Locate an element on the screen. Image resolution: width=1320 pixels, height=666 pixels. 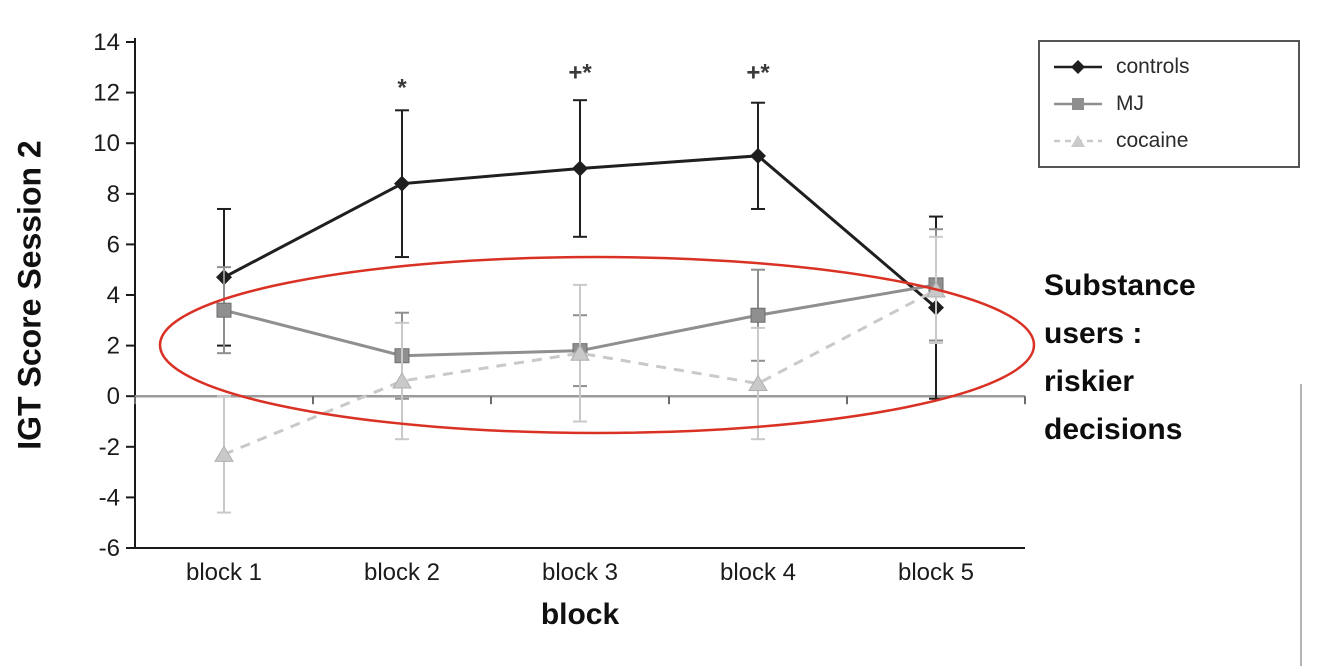
x-tick-label: block 1 is located at coordinates (224, 572).